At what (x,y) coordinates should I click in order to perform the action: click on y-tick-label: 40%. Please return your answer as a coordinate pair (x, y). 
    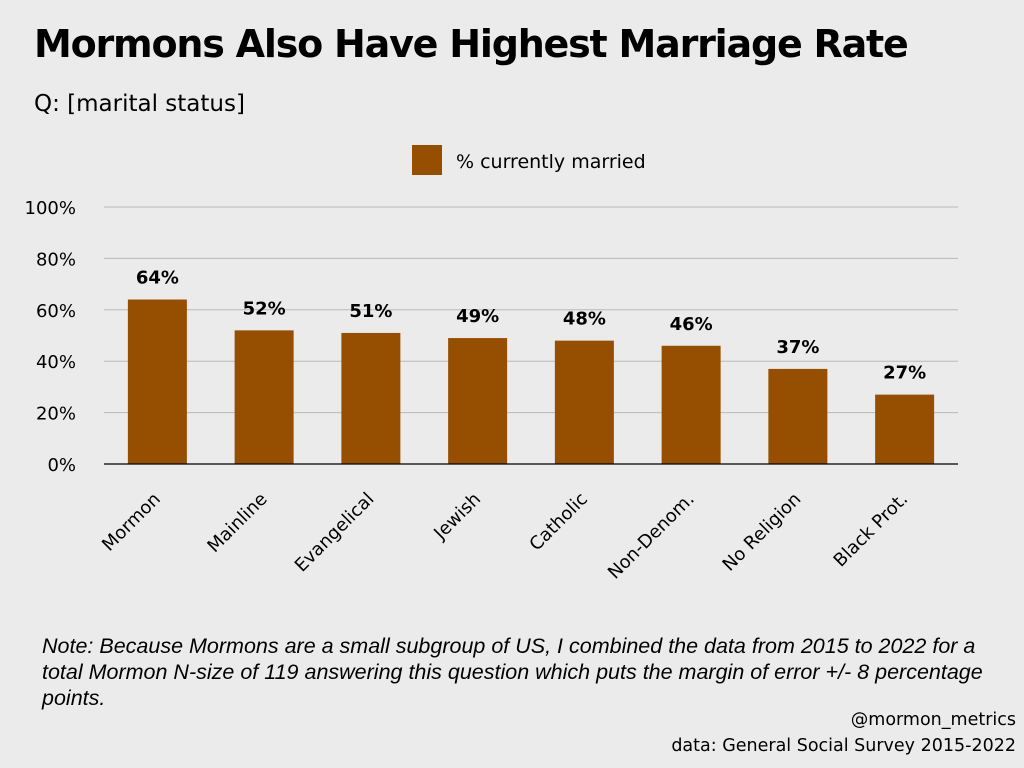
    Looking at the image, I should click on (56, 362).